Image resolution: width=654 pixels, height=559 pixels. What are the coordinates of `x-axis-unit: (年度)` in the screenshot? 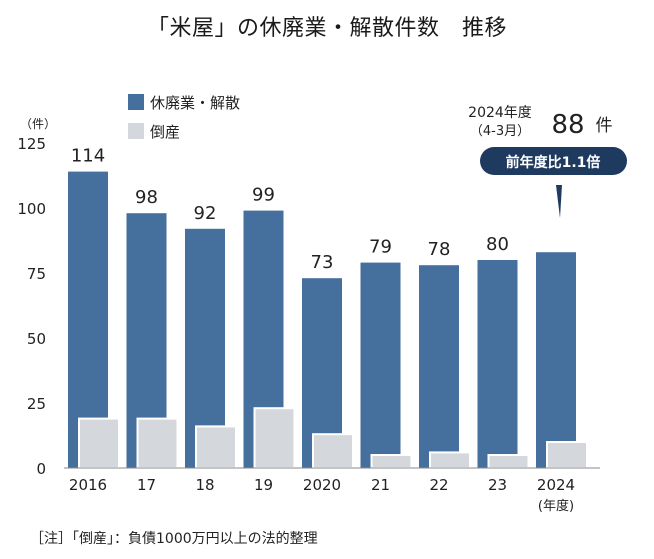 It's located at (556, 506).